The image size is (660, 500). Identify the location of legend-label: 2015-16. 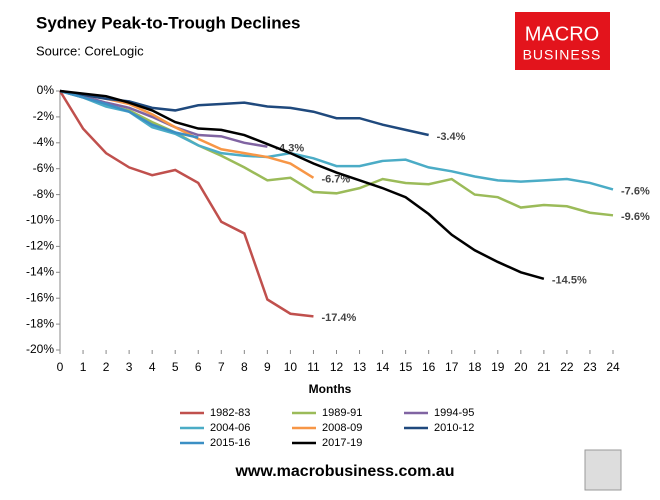
(230, 443).